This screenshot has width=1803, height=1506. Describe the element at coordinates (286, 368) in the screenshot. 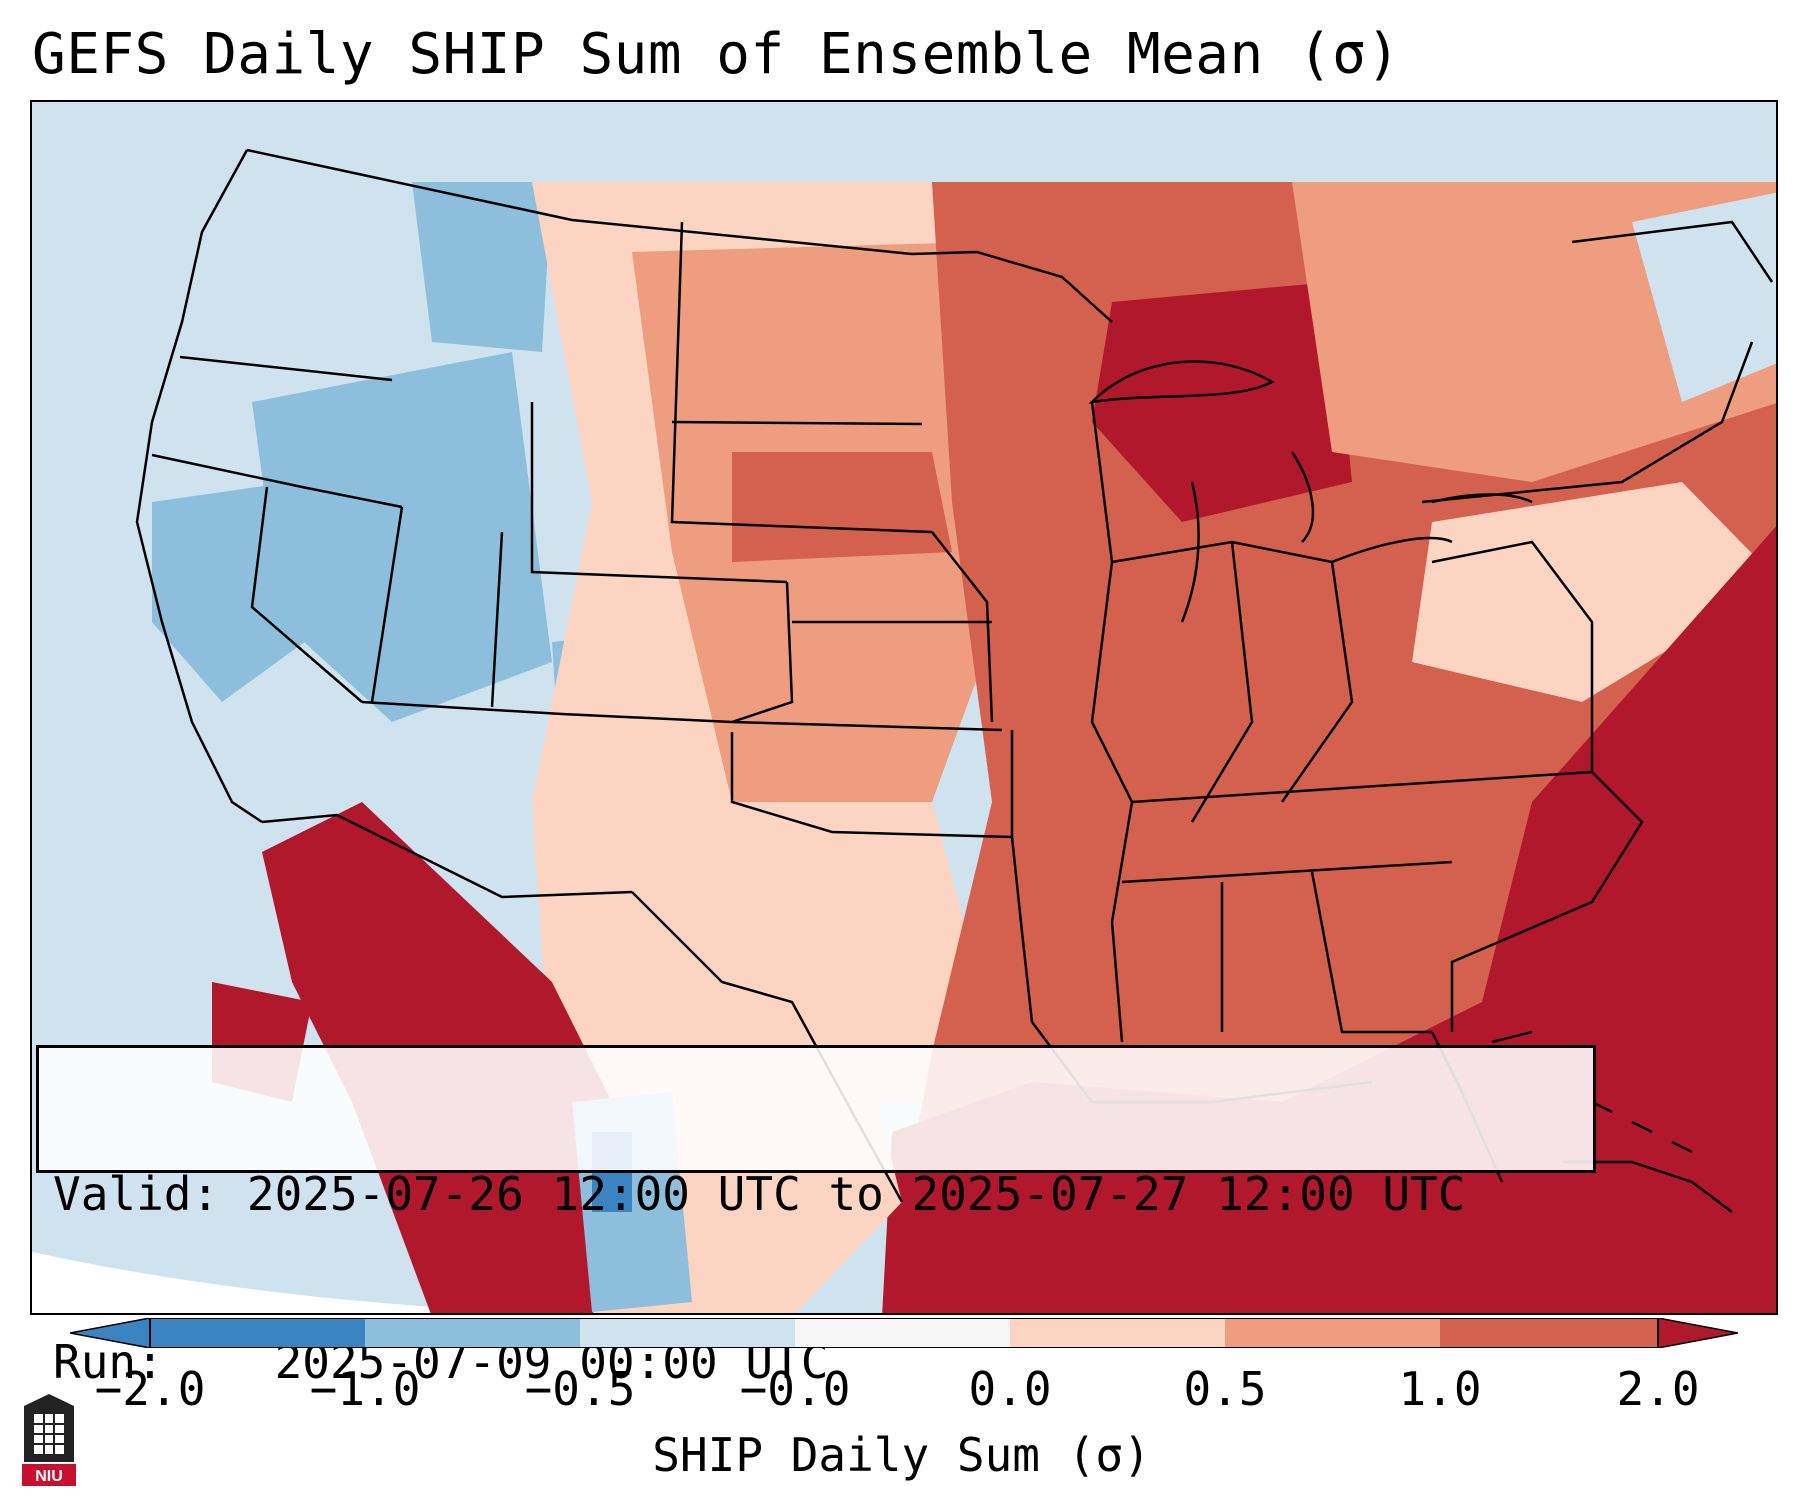

I see `oregon-north` at that location.